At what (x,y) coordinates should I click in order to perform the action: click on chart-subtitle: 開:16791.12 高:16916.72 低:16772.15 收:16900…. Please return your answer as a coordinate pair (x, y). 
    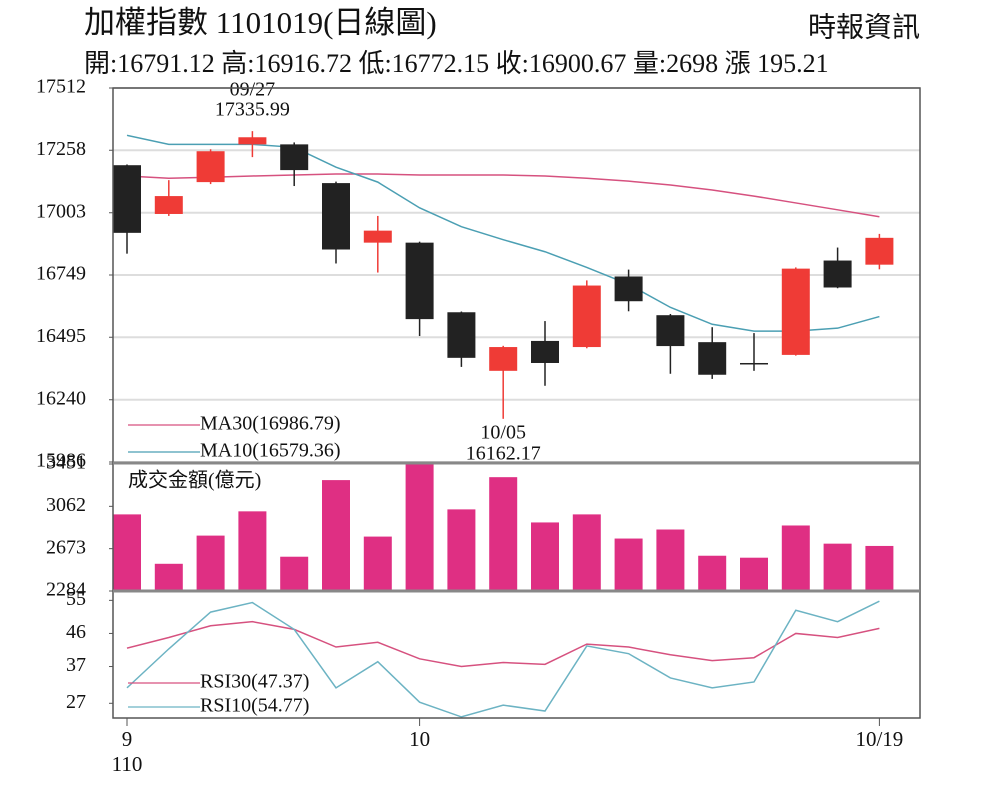
    Looking at the image, I should click on (456, 63).